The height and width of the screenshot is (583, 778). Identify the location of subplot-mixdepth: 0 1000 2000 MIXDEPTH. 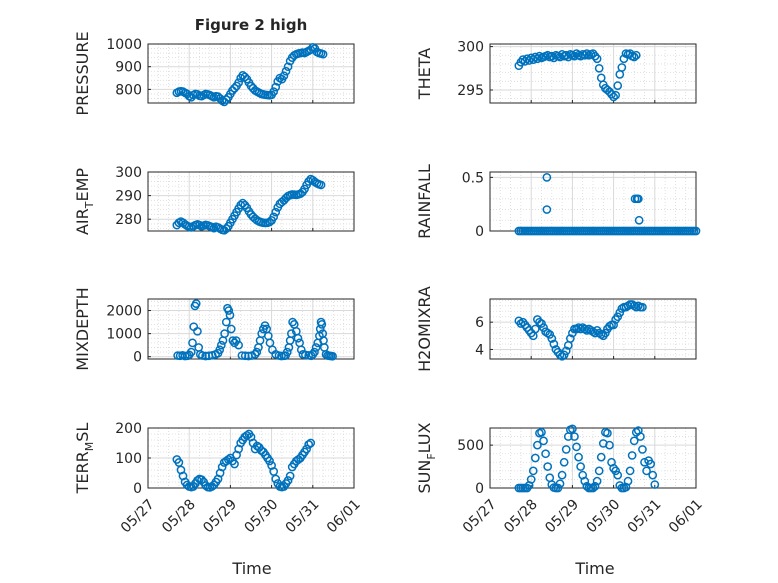
(214, 329).